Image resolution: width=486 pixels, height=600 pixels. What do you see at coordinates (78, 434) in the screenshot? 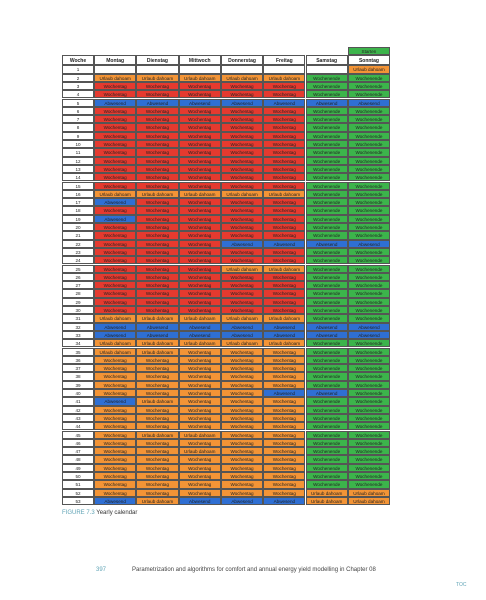
I see `week-cell: 45` at bounding box center [78, 434].